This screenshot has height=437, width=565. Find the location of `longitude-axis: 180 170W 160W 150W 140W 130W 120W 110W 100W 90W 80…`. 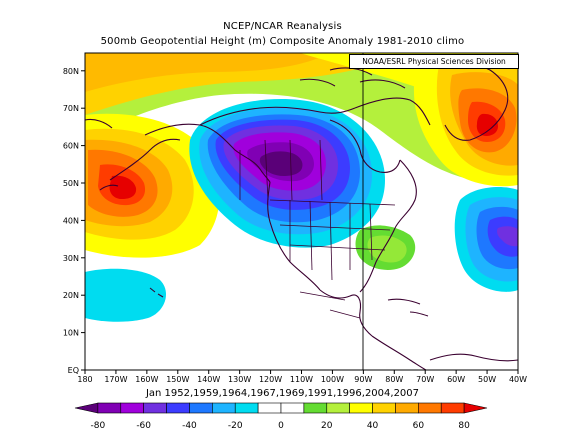

longitude-axis: 180 170W 160W 150W 140W 130W 120W 110W 100W 90W 80… is located at coordinates (302, 377).